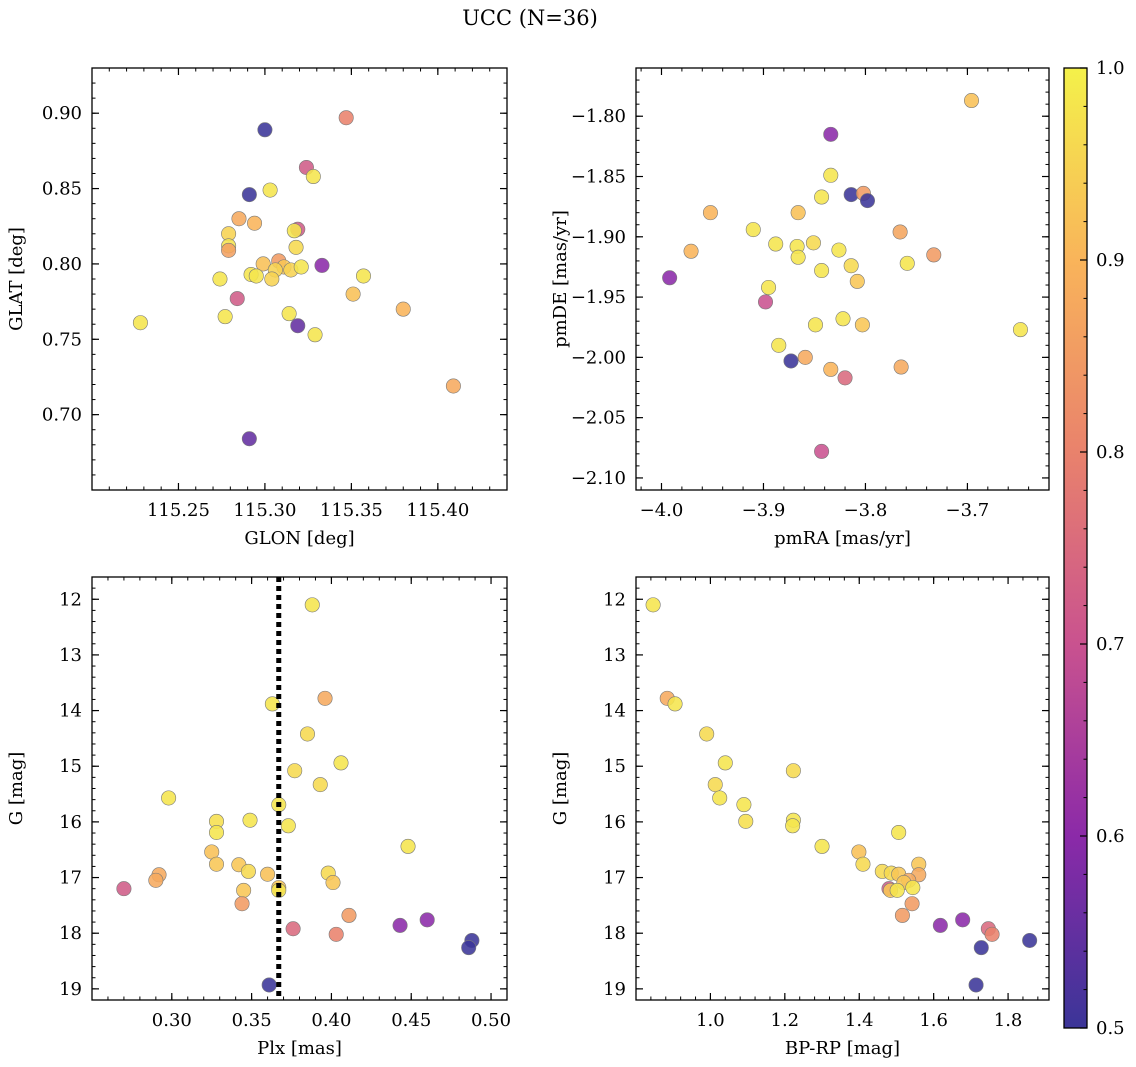 The image size is (1136, 1067). I want to click on x-tick-label: 0.40, so click(331, 1020).